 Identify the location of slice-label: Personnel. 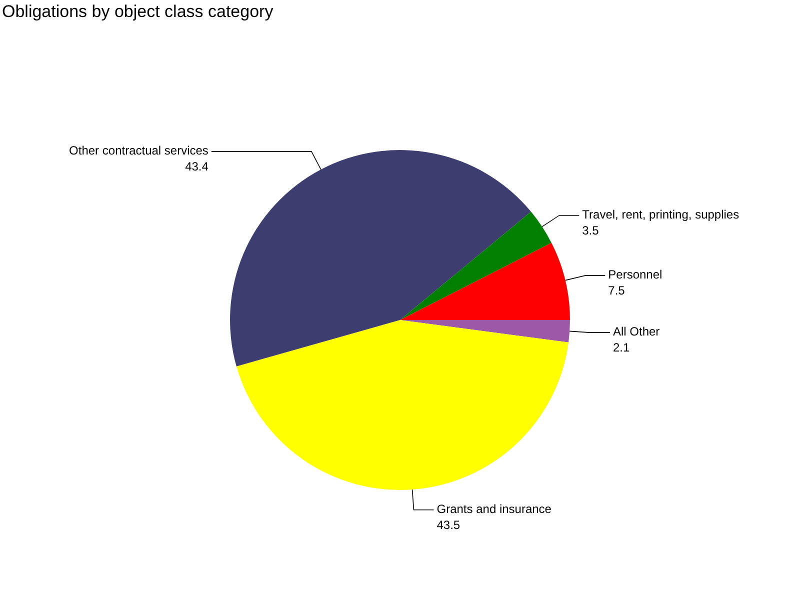
(635, 275).